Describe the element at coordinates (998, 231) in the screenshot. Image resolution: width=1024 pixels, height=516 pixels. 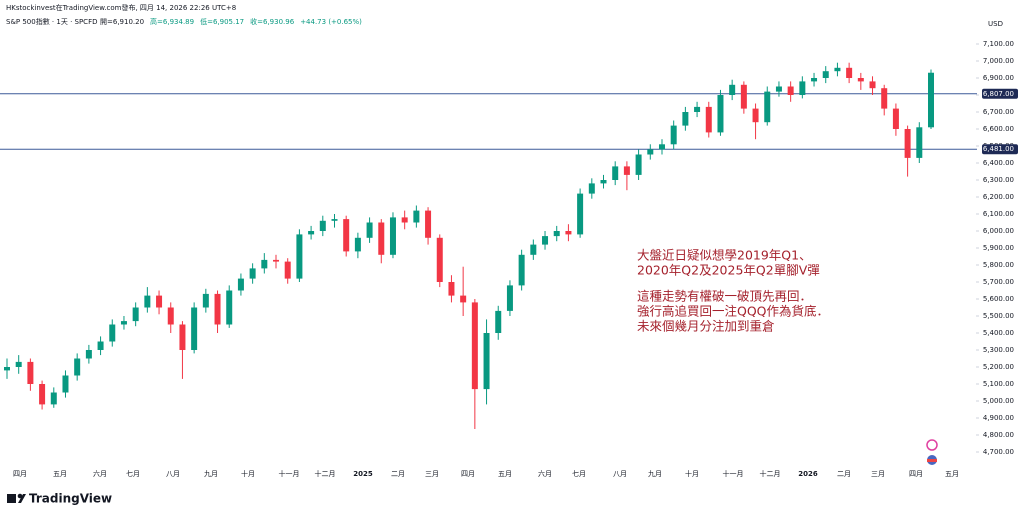
I see `y-tick-label: 6,000.00` at that location.